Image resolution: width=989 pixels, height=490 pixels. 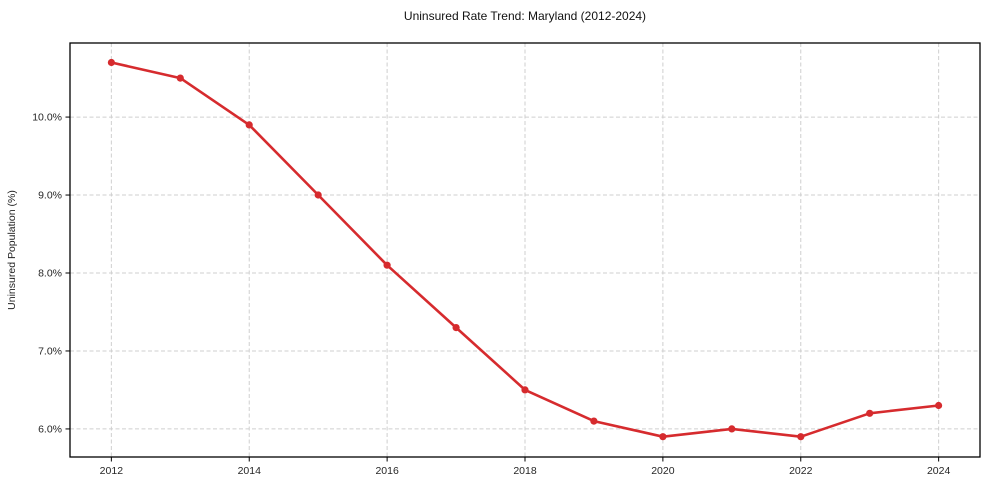 What do you see at coordinates (112, 471) in the screenshot?
I see `x-tick-label: 2012` at bounding box center [112, 471].